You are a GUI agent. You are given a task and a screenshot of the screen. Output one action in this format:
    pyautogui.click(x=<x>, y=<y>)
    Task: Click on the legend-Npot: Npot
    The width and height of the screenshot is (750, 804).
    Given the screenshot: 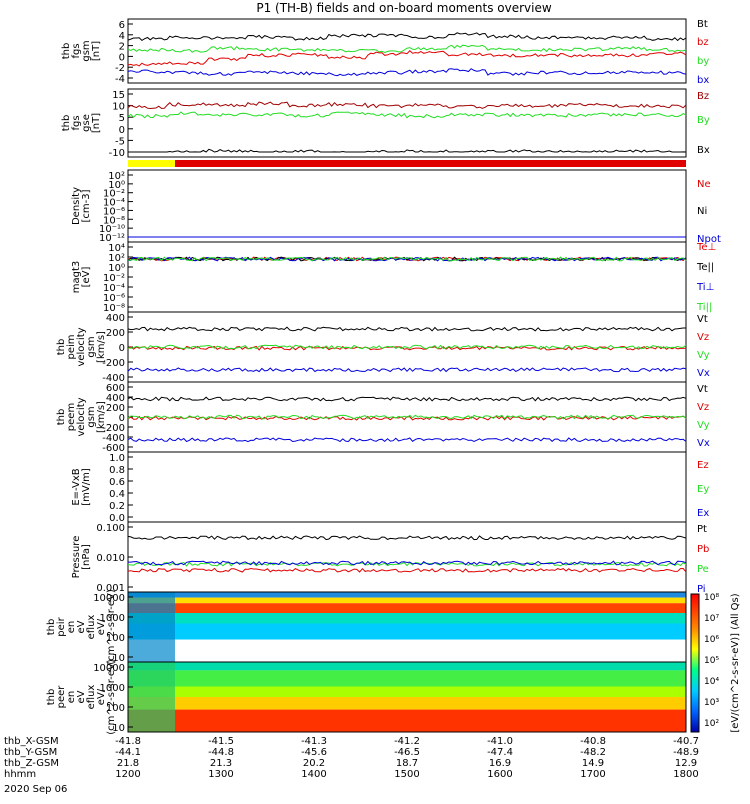 What is the action you would take?
    pyautogui.click(x=709, y=239)
    